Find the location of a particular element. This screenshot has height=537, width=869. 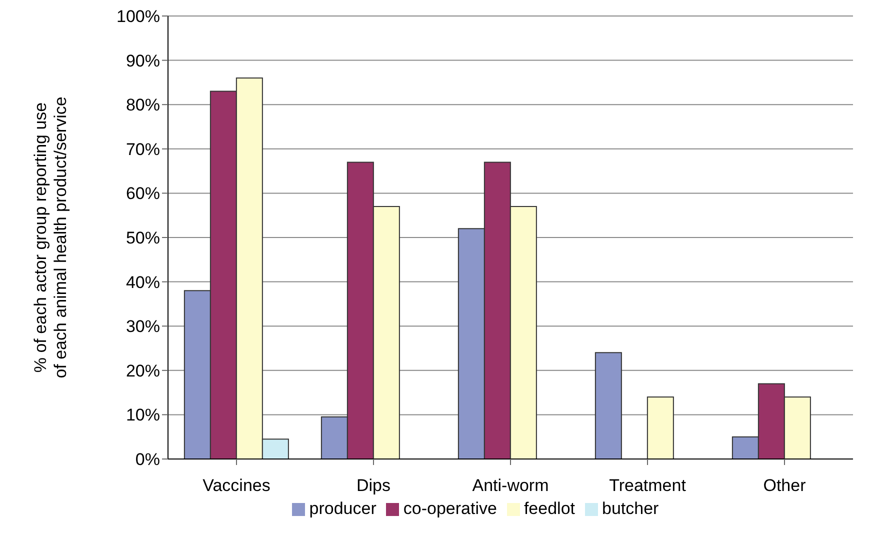

legend-label: co-operative is located at coordinates (450, 508).